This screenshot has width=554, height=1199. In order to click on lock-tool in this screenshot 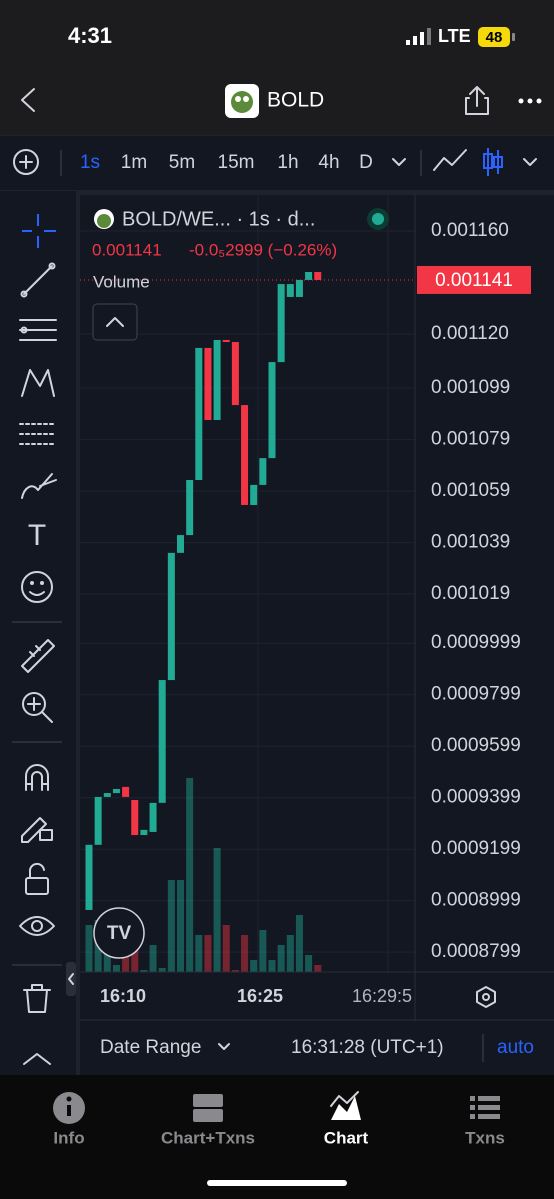, I will do `click(37, 878)`.